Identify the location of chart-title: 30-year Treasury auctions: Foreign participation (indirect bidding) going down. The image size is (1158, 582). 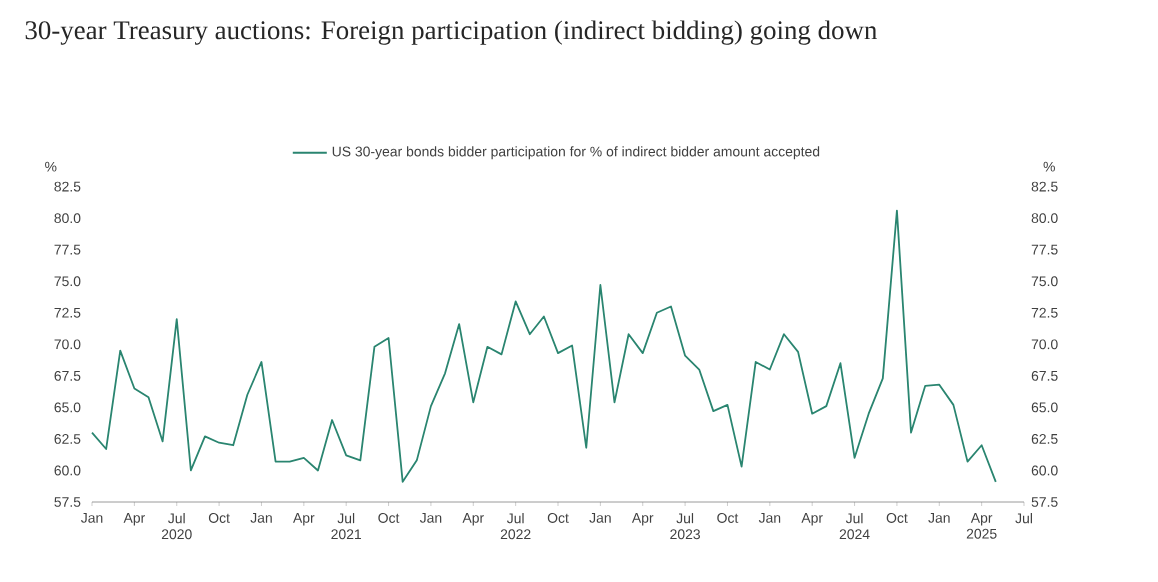
(451, 32).